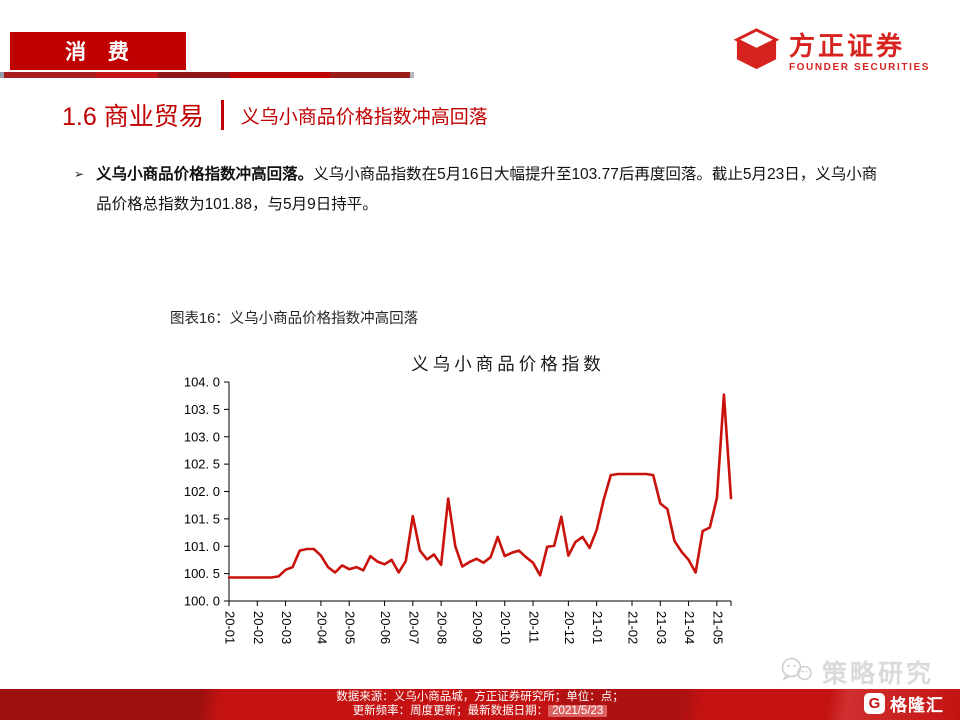  Describe the element at coordinates (797, 672) in the screenshot. I see `wechat-icon` at that location.